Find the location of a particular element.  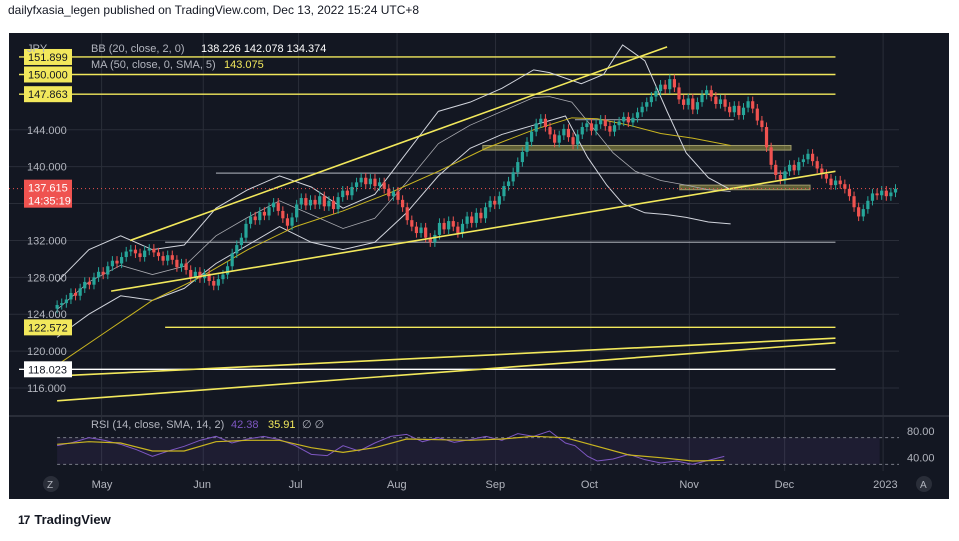

tradingview-footer: 17 TradingView is located at coordinates (64, 519).